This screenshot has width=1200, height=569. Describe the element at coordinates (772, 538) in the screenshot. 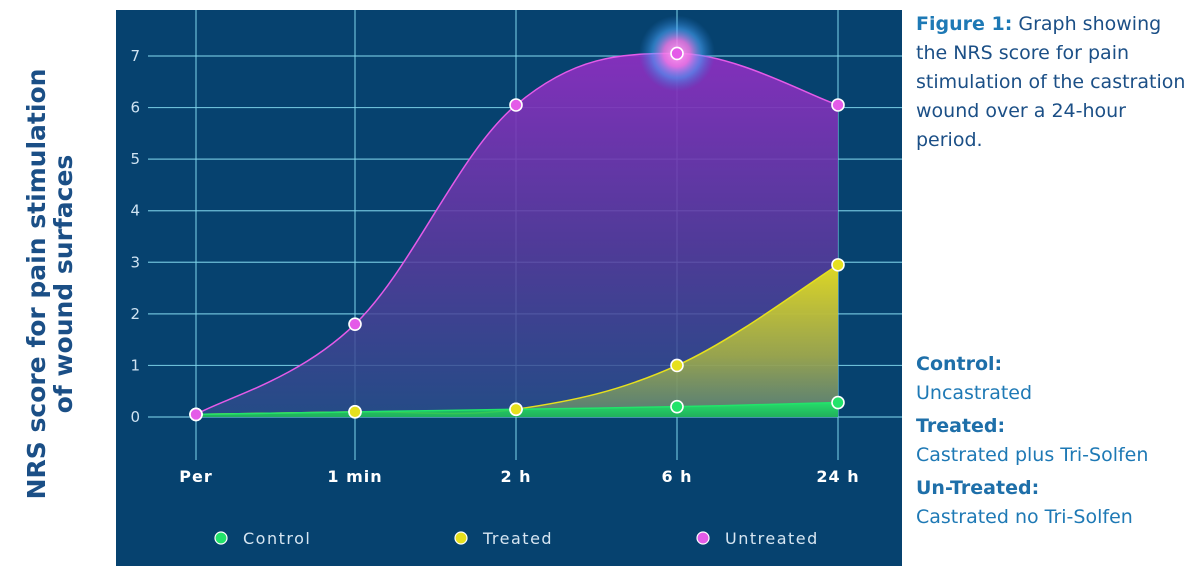

I see `legend-label-untreated: Untreated` at that location.